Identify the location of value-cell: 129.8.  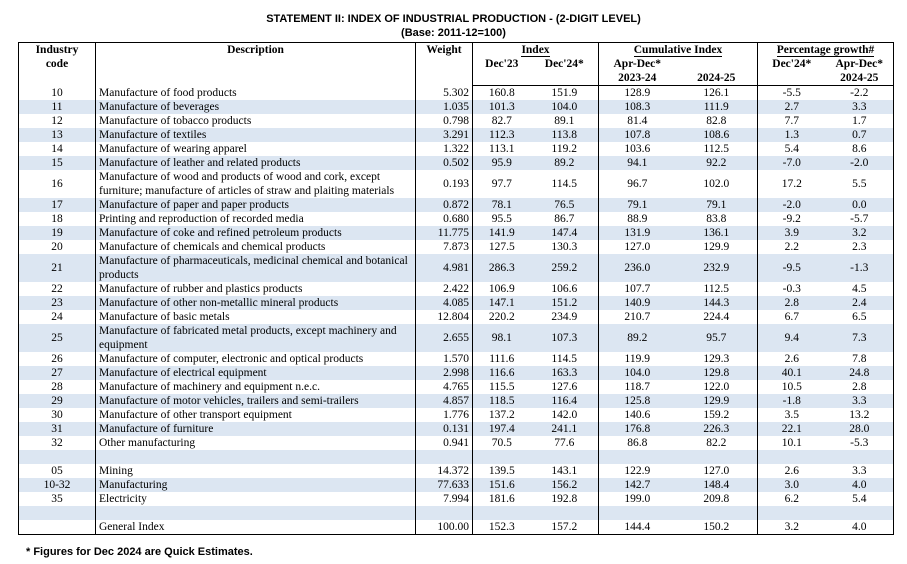
(716, 373).